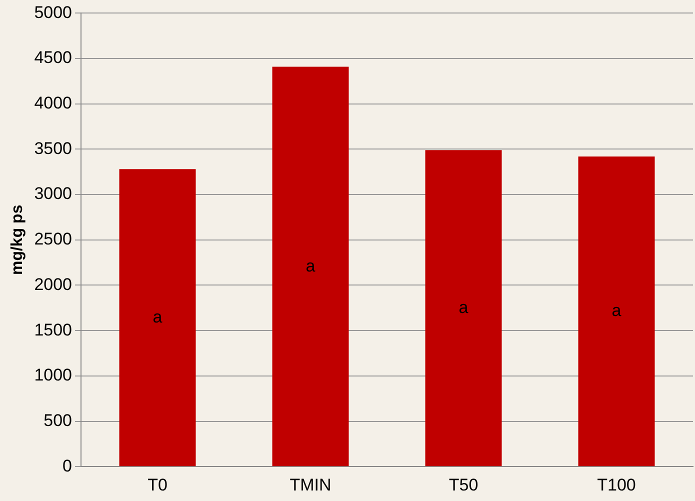 The image size is (695, 501). Describe the element at coordinates (53, 12) in the screenshot. I see `y-tick-label: 5000` at that location.